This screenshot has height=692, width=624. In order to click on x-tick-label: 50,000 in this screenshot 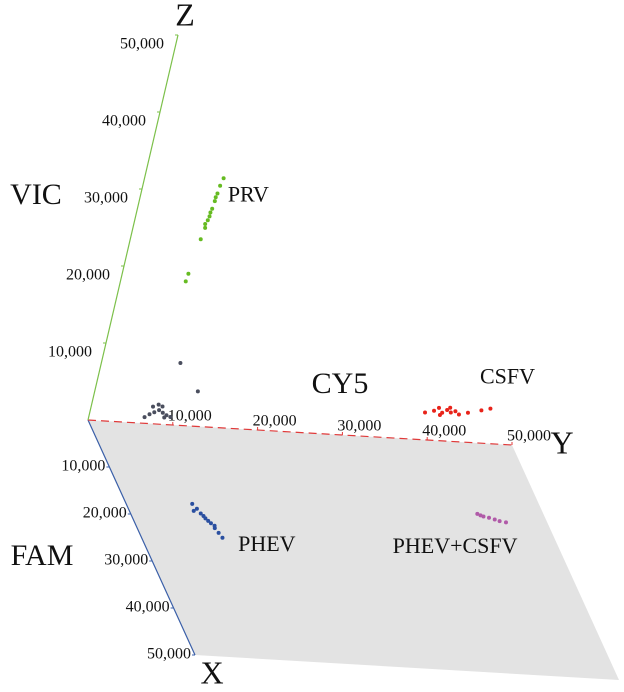, I will do `click(169, 654)`.